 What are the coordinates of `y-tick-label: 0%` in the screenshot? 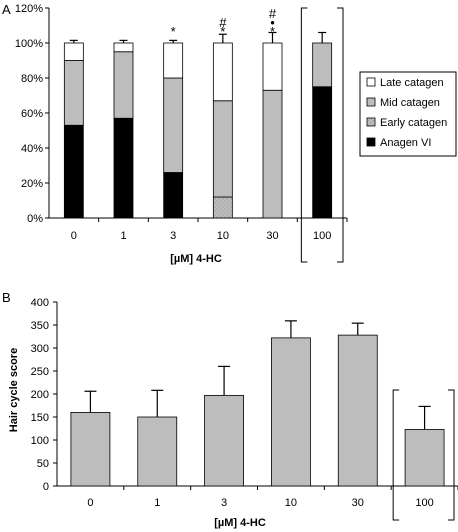 It's located at (35, 219).